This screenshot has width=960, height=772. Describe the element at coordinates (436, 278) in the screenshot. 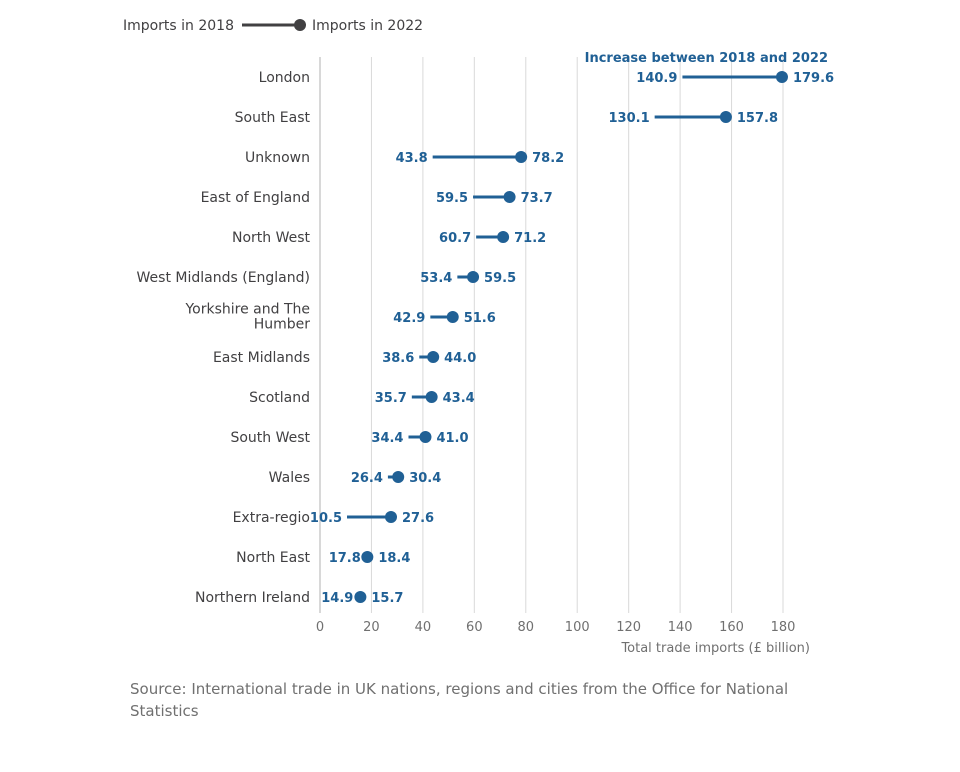

I see `value-label-2018: 53.4` at that location.